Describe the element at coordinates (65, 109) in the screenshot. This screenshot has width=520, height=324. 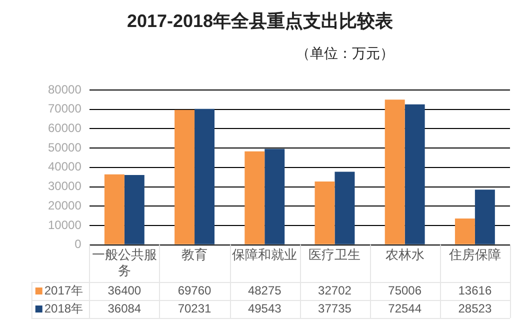
I see `y-tick-label: 70000` at that location.